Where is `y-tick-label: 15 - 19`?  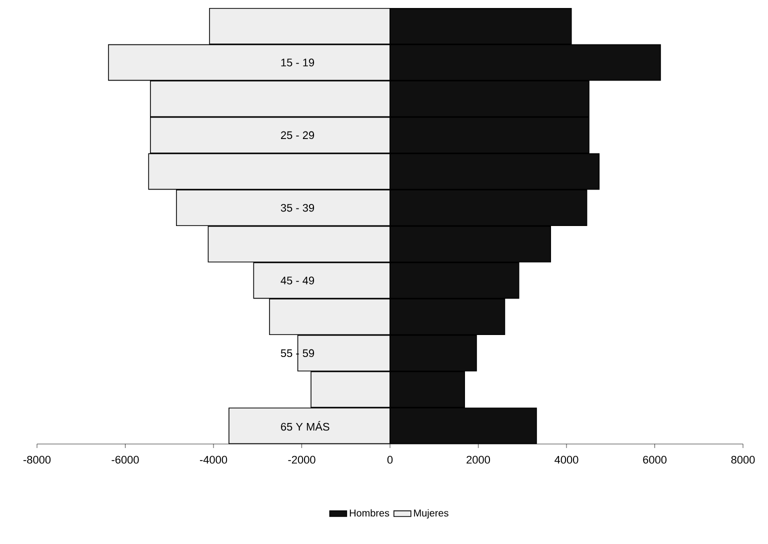
y-tick-label: 15 - 19 is located at coordinates (297, 62).